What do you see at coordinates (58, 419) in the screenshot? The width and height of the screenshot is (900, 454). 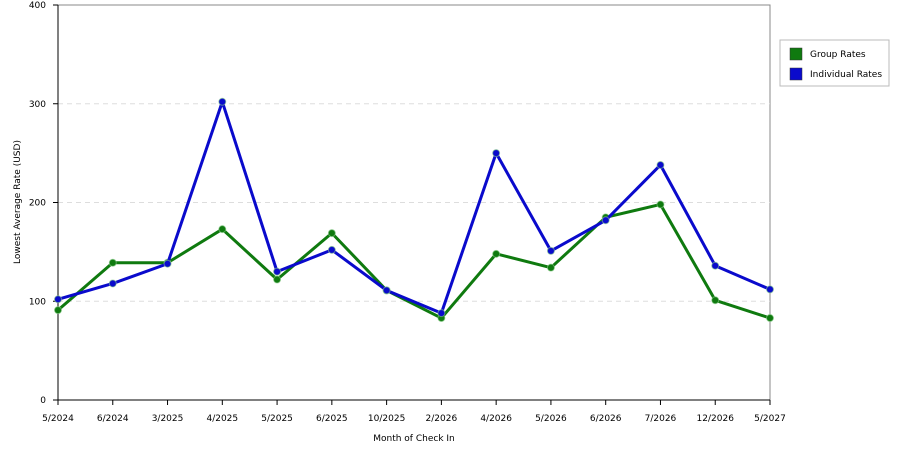 I see `x-tick-label: 5/2024` at bounding box center [58, 419].